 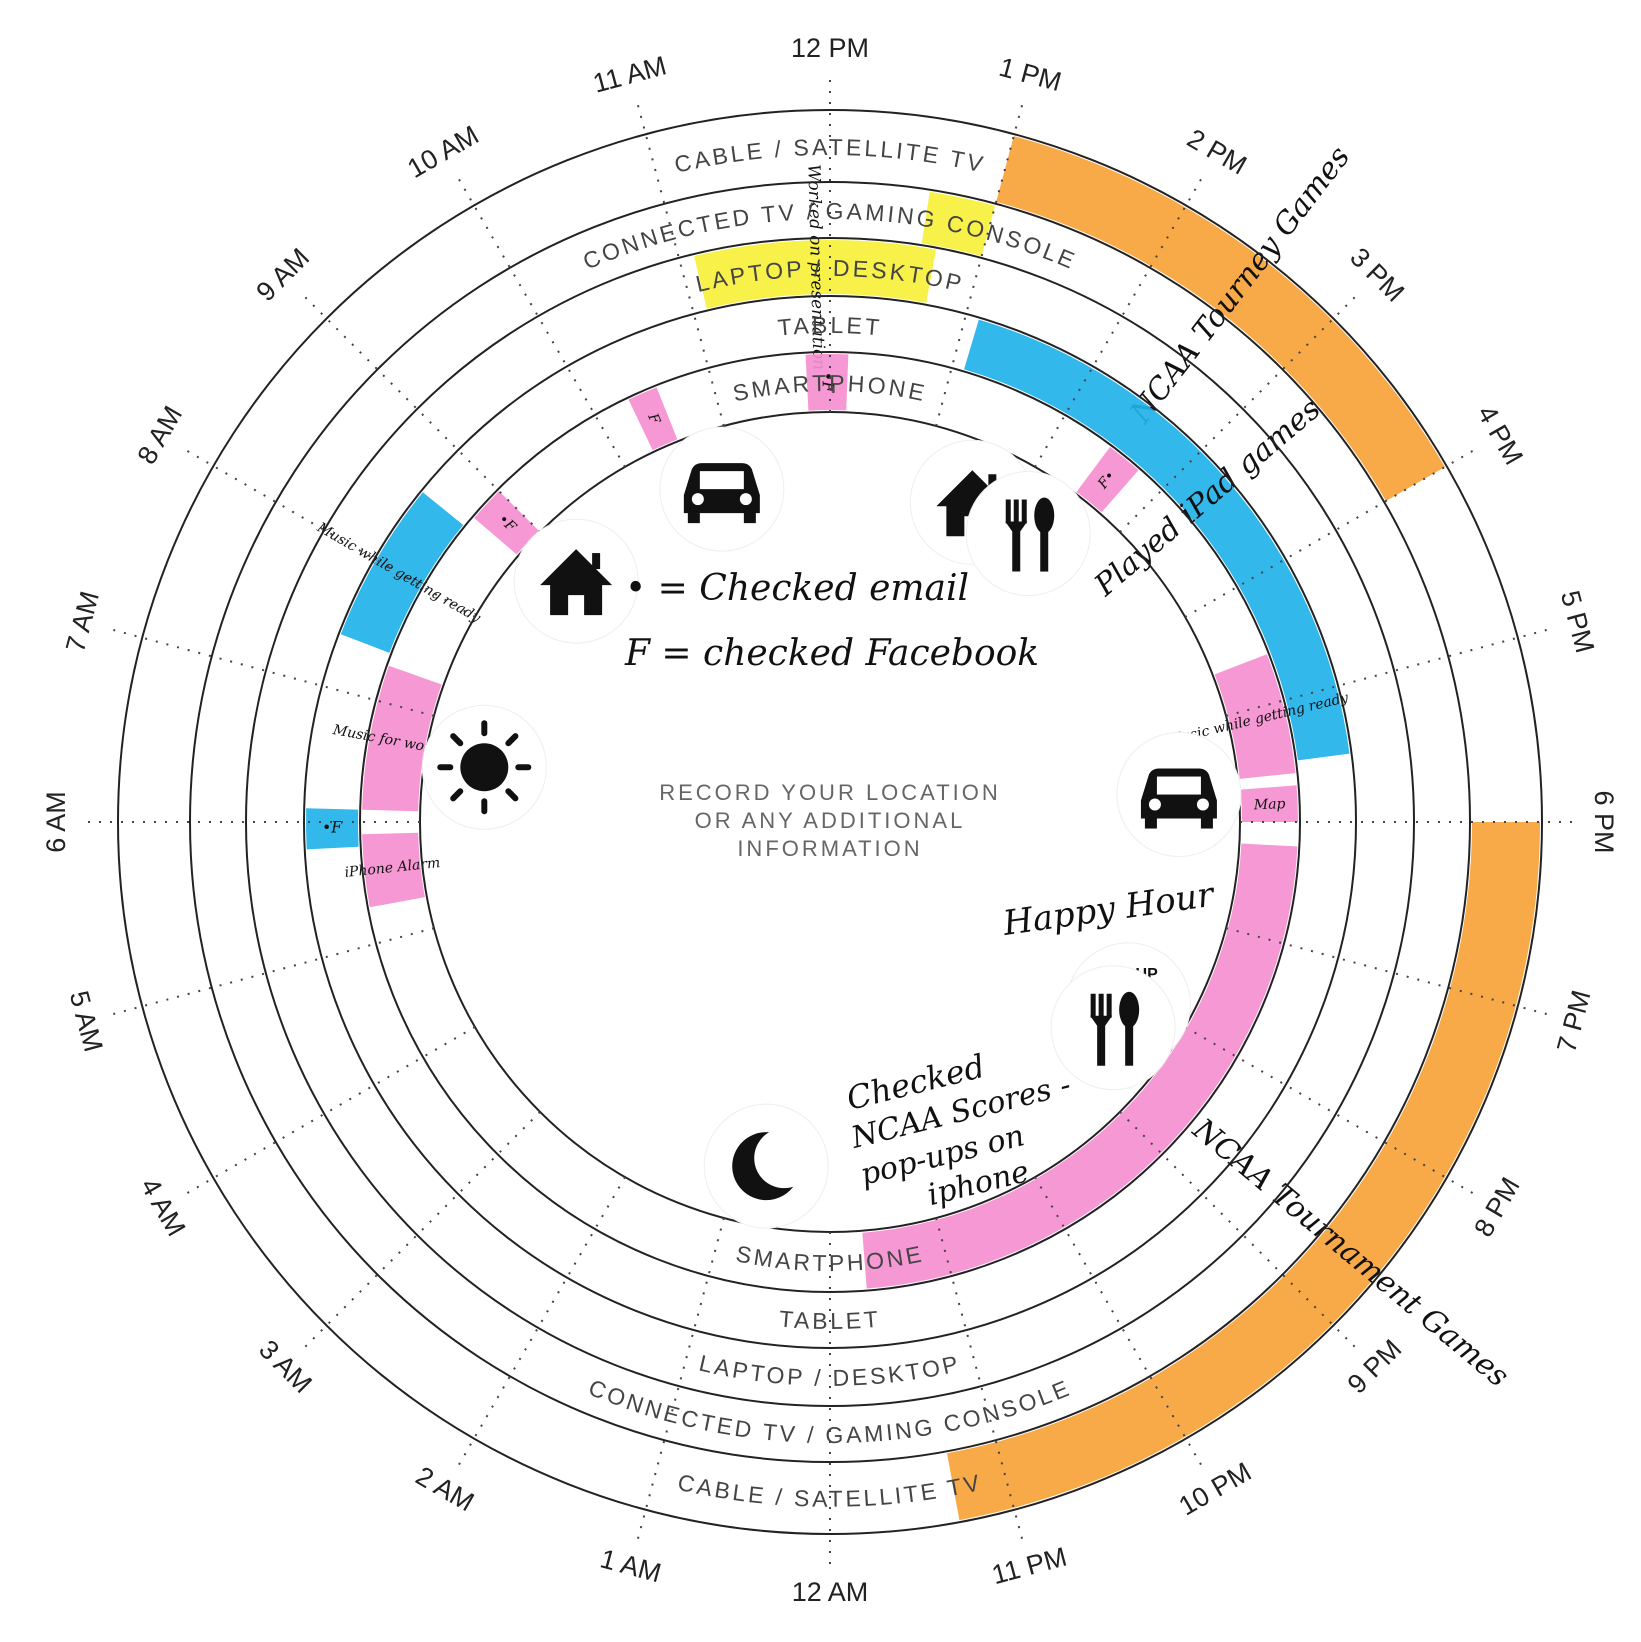 What do you see at coordinates (630, 74) in the screenshot?
I see `hour-label: 11 AM` at bounding box center [630, 74].